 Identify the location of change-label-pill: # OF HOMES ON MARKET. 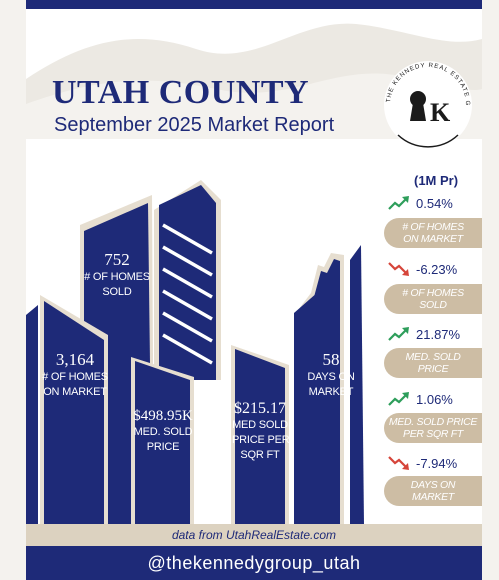
(433, 233).